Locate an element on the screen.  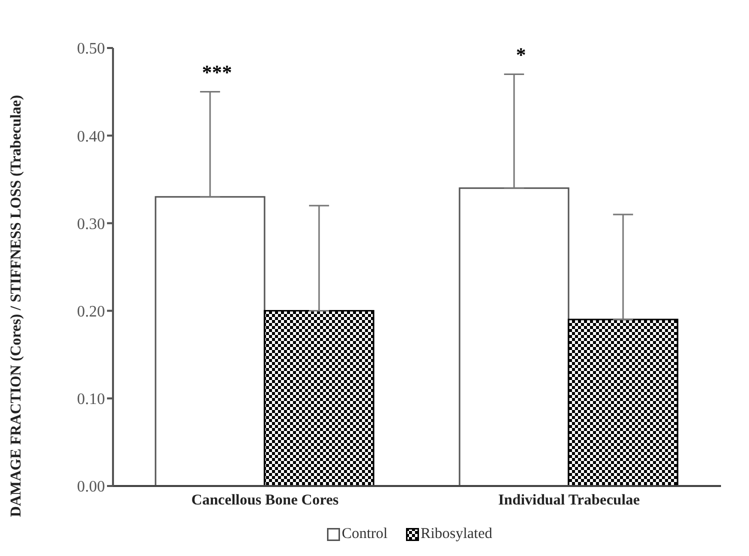
y-tick-label: 0.00 is located at coordinates (91, 487).